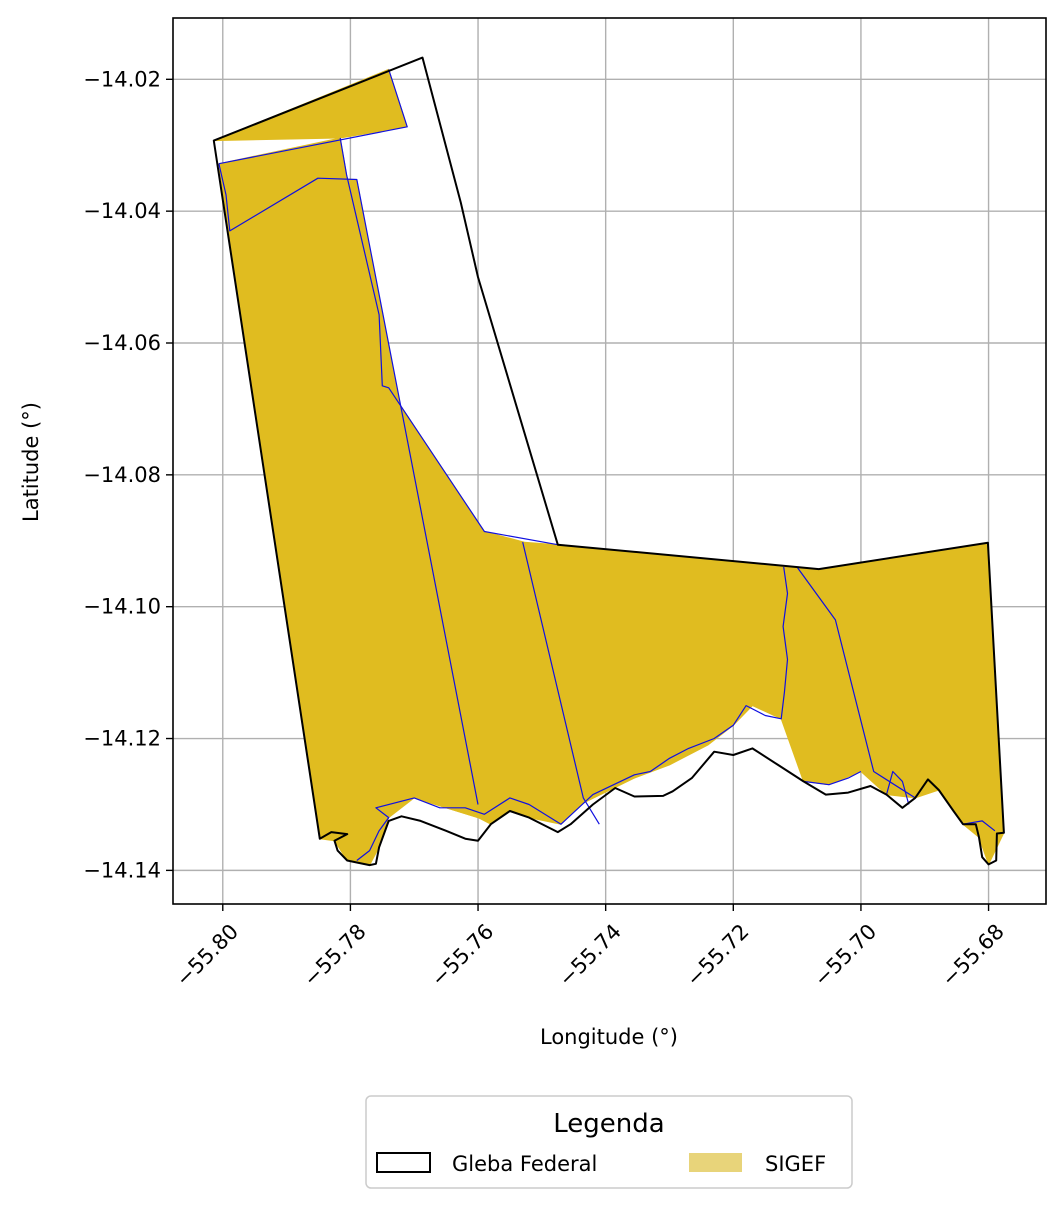  What do you see at coordinates (31, 462) in the screenshot?
I see `y-axis-label: Latitude (°)` at bounding box center [31, 462].